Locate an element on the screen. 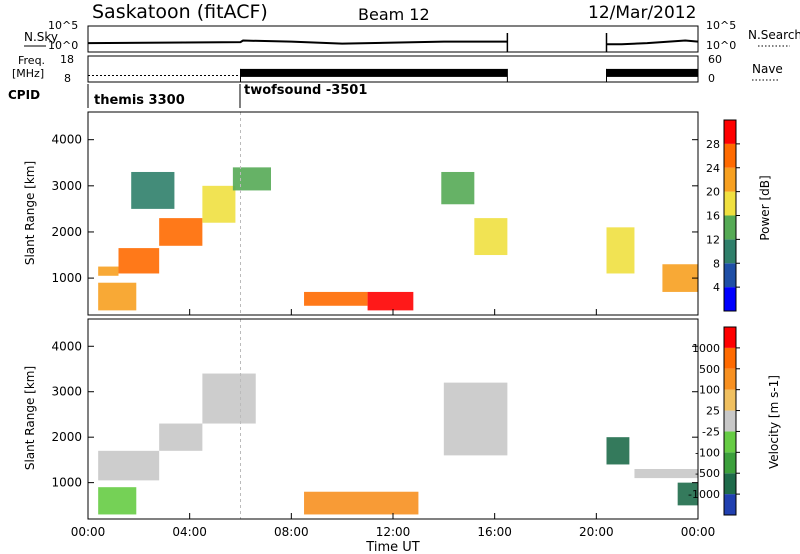  nave-tick-top: 60 is located at coordinates (715, 59).